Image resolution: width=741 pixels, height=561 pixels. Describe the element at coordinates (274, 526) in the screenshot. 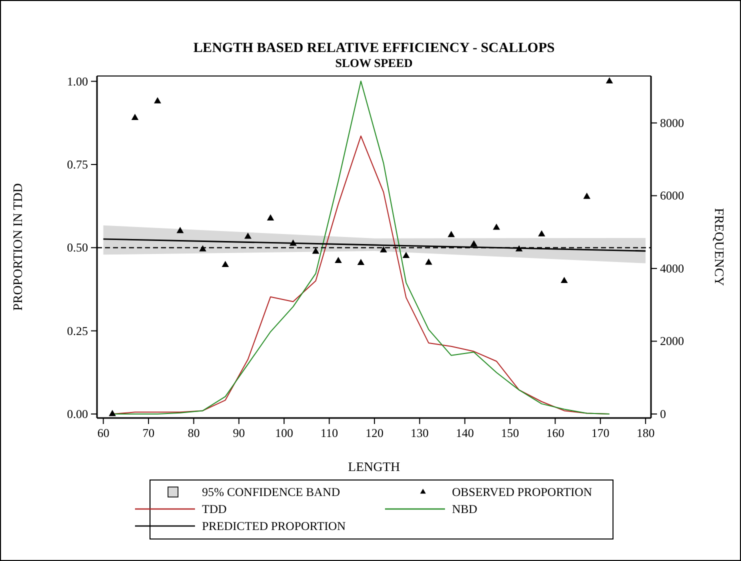

I see `legend-label: PREDICTED PROPORTION` at that location.